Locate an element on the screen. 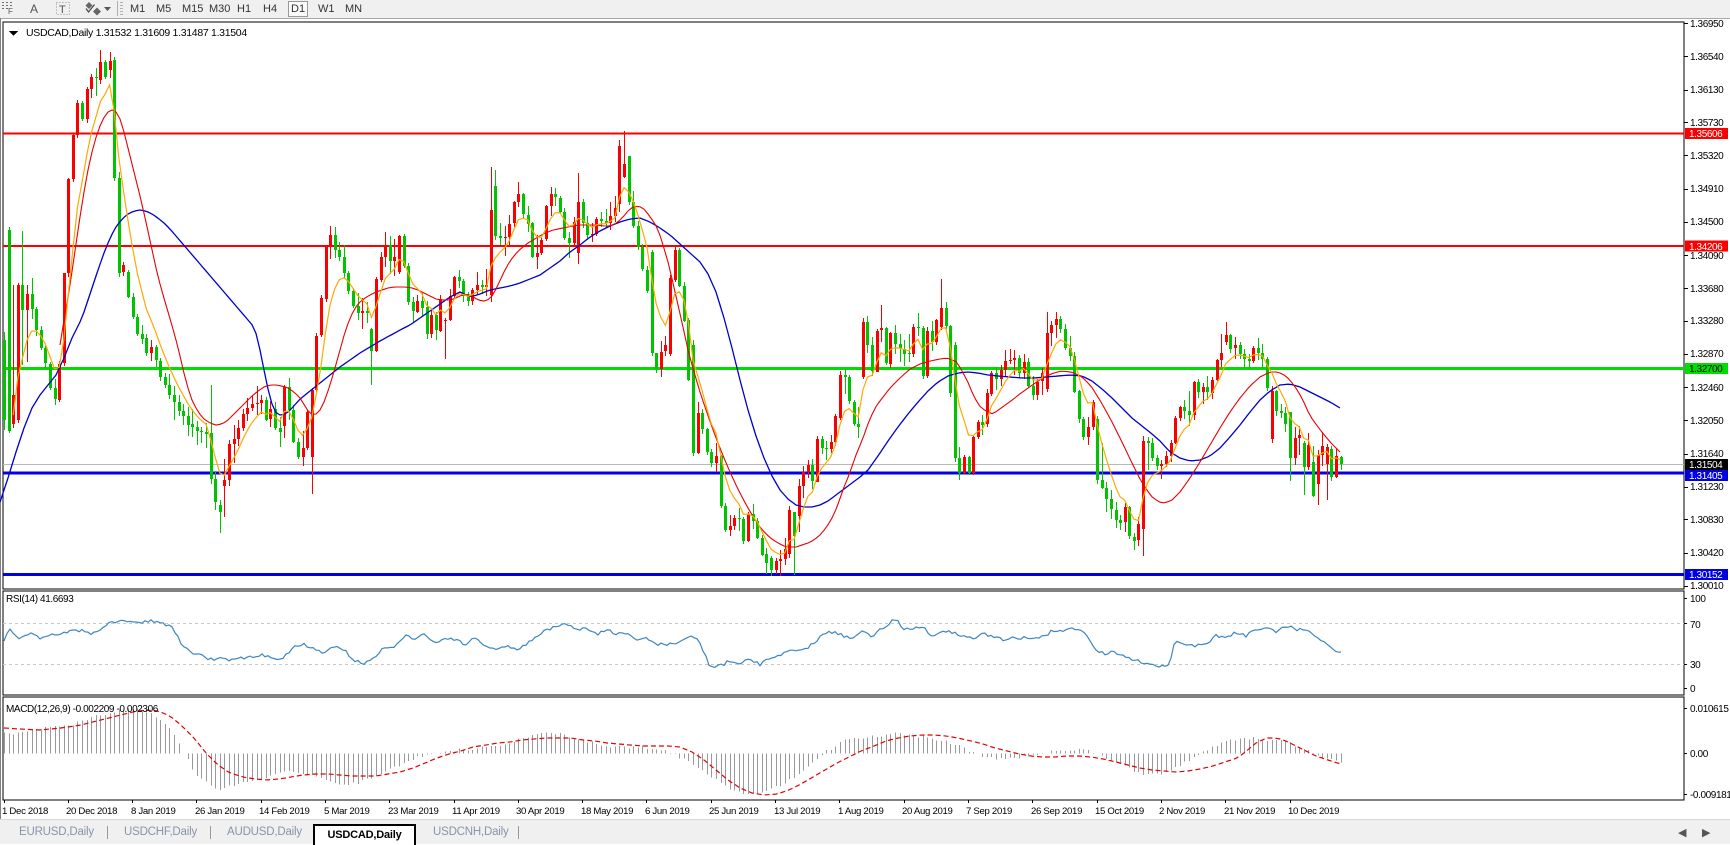 The height and width of the screenshot is (845, 1730). svg-text: 1.34500 is located at coordinates (1707, 222).